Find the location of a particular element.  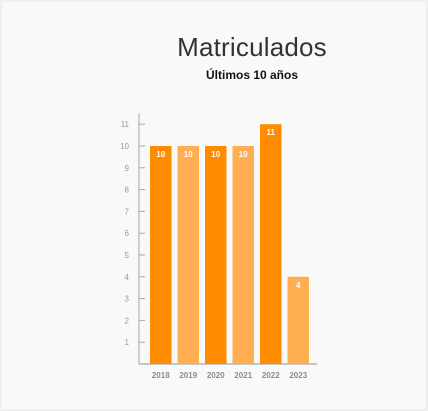

y-tick-label: 10 is located at coordinates (124, 146).